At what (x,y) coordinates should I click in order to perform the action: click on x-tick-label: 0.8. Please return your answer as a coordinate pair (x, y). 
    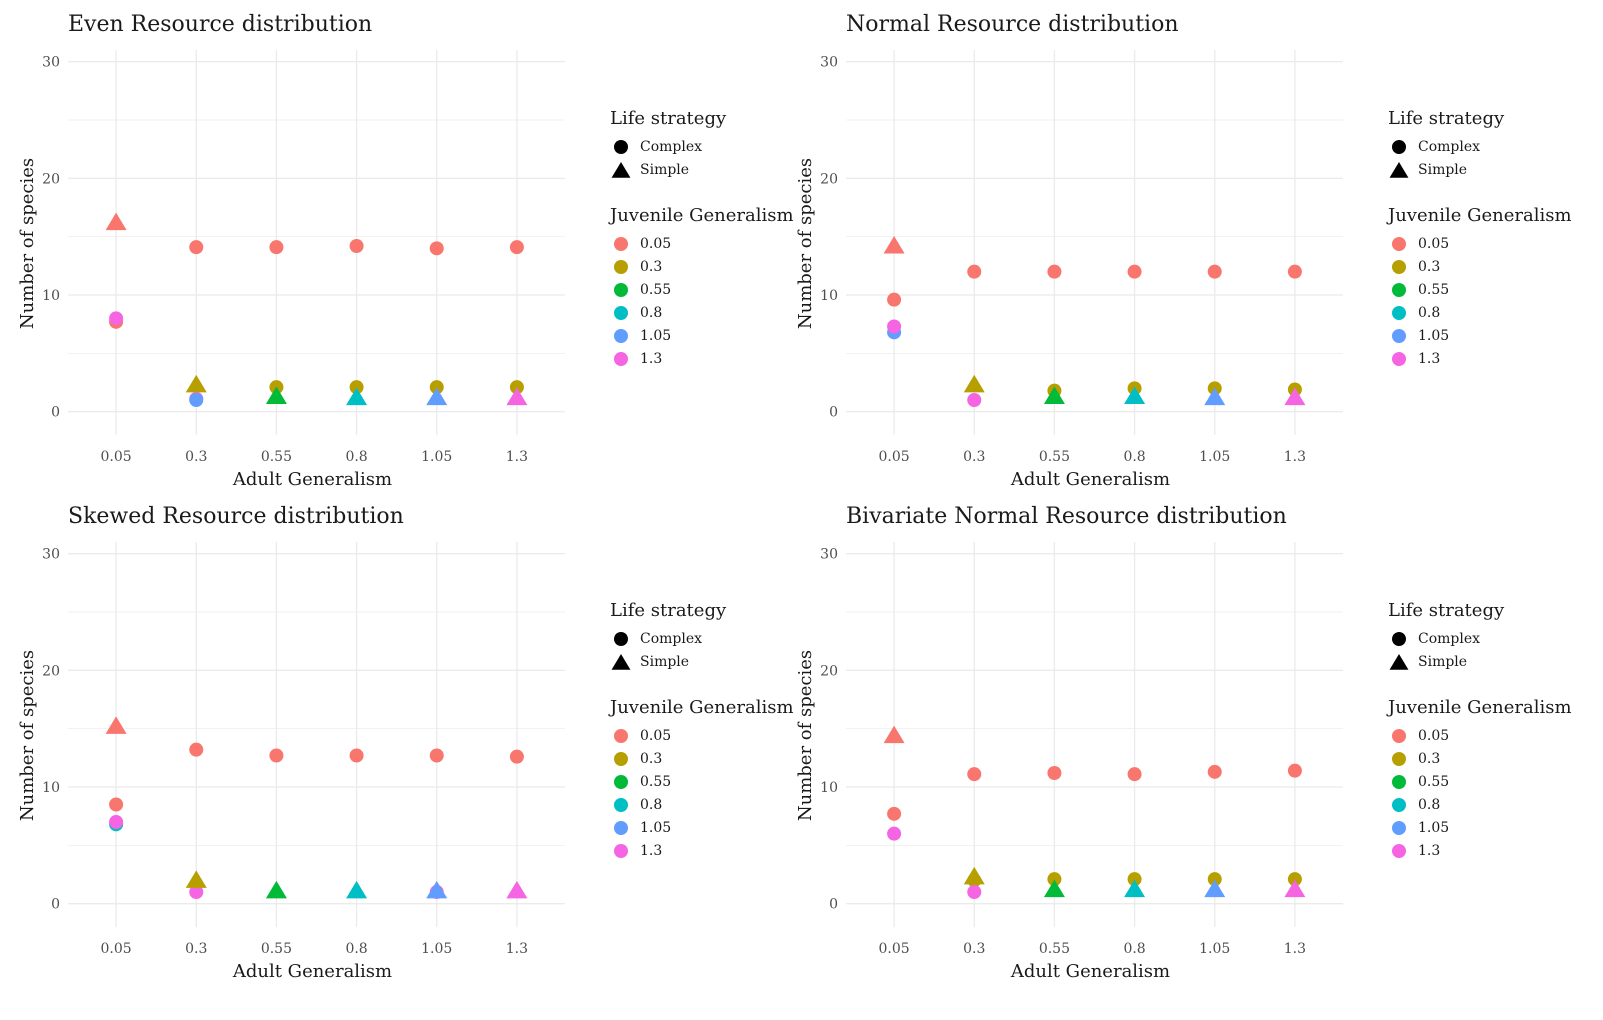
    Looking at the image, I should click on (356, 949).